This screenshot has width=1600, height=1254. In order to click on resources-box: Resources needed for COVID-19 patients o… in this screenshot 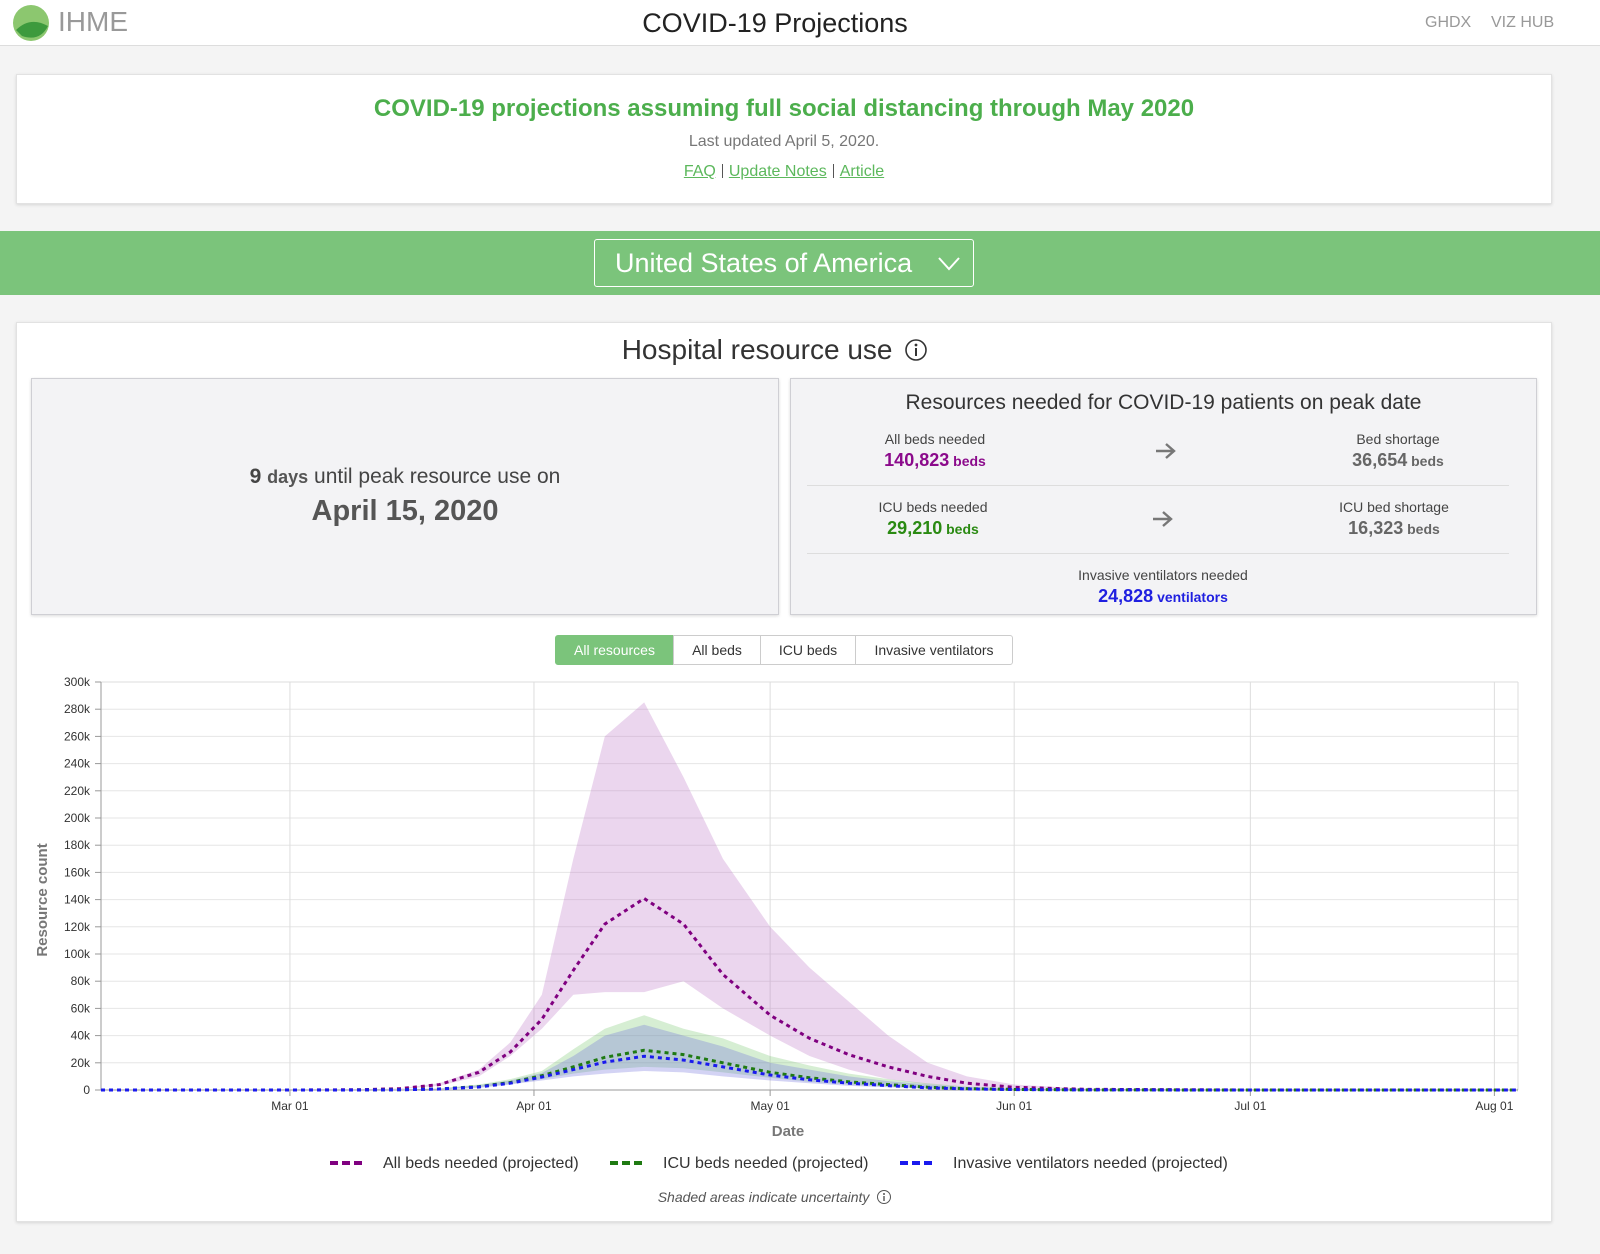, I will do `click(1163, 496)`.